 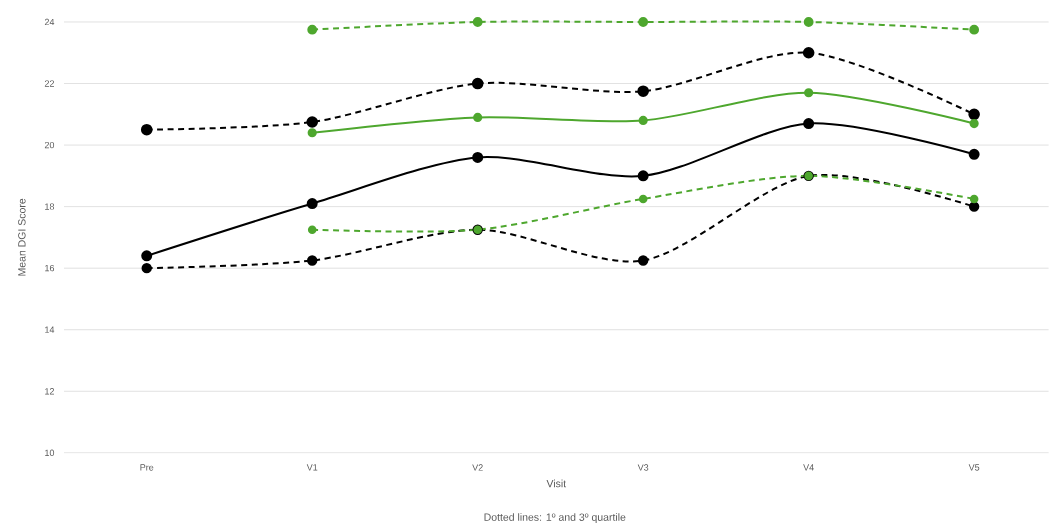 What do you see at coordinates (49, 83) in the screenshot?
I see `y-tick-label: 22` at bounding box center [49, 83].